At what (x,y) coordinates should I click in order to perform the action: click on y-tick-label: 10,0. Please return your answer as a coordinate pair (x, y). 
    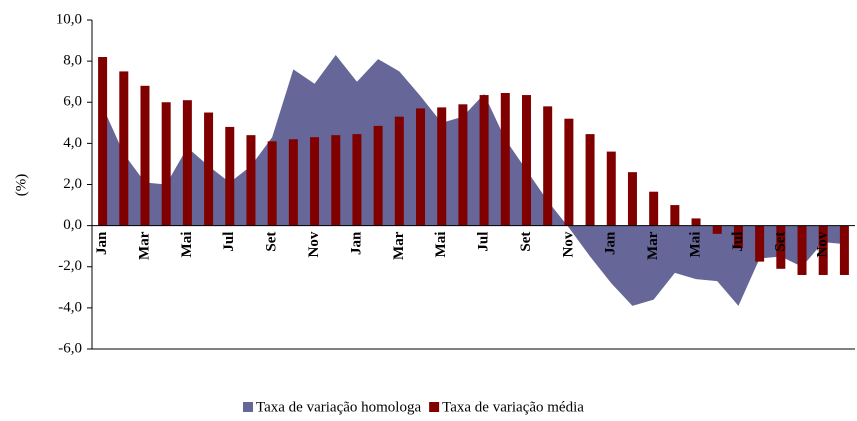
    Looking at the image, I should click on (69, 19).